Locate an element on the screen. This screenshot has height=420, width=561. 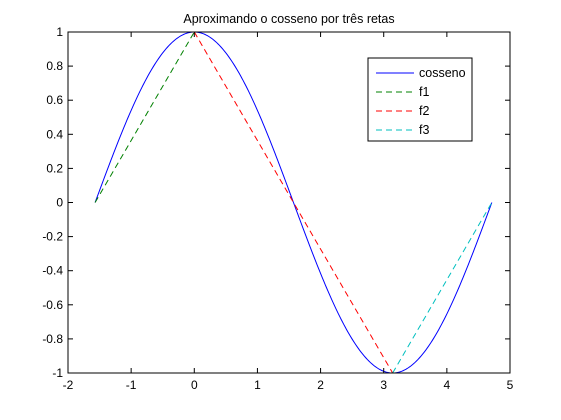
legend-box is located at coordinates (420, 99).